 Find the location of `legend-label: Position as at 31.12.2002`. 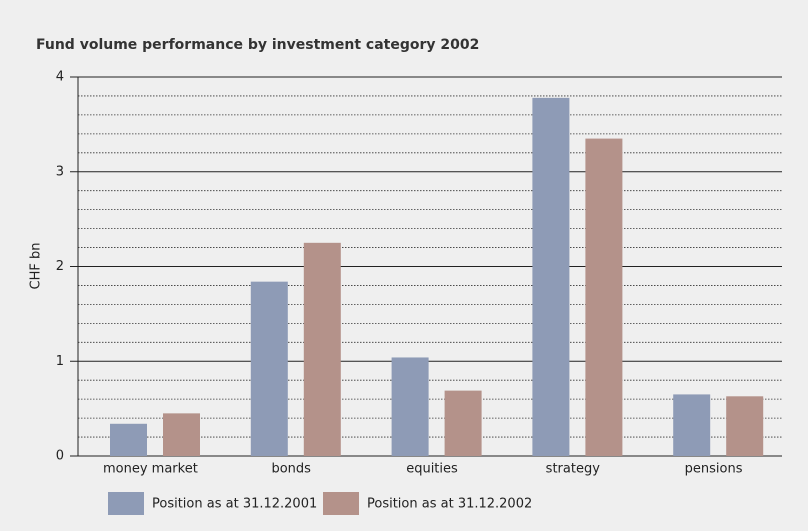

legend-label: Position as at 31.12.2002 is located at coordinates (449, 504).